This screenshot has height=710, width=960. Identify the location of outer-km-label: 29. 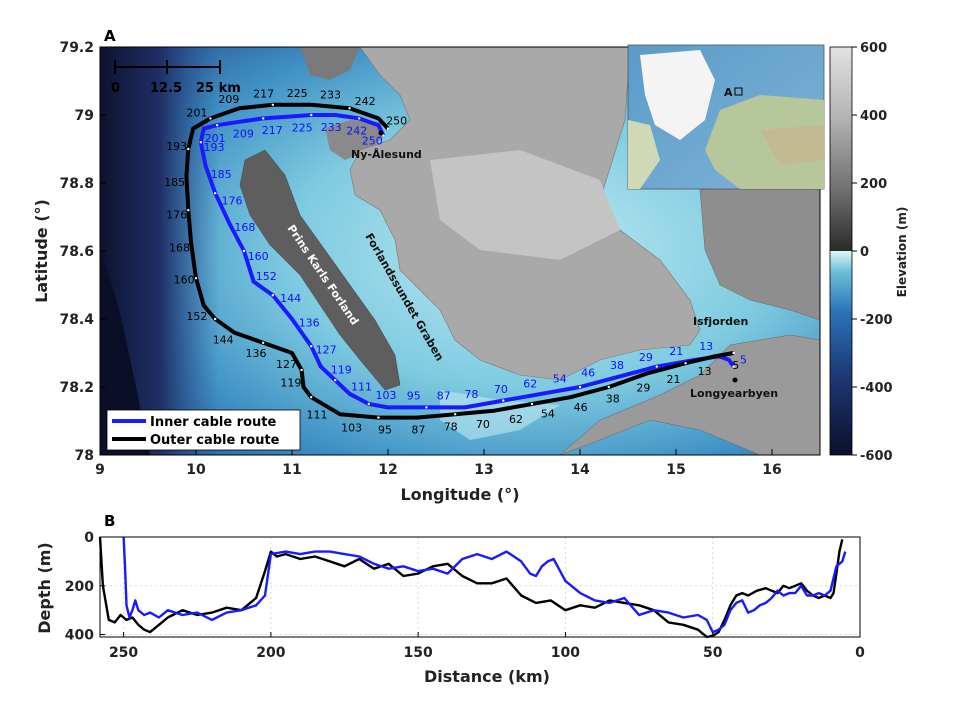
(643, 388).